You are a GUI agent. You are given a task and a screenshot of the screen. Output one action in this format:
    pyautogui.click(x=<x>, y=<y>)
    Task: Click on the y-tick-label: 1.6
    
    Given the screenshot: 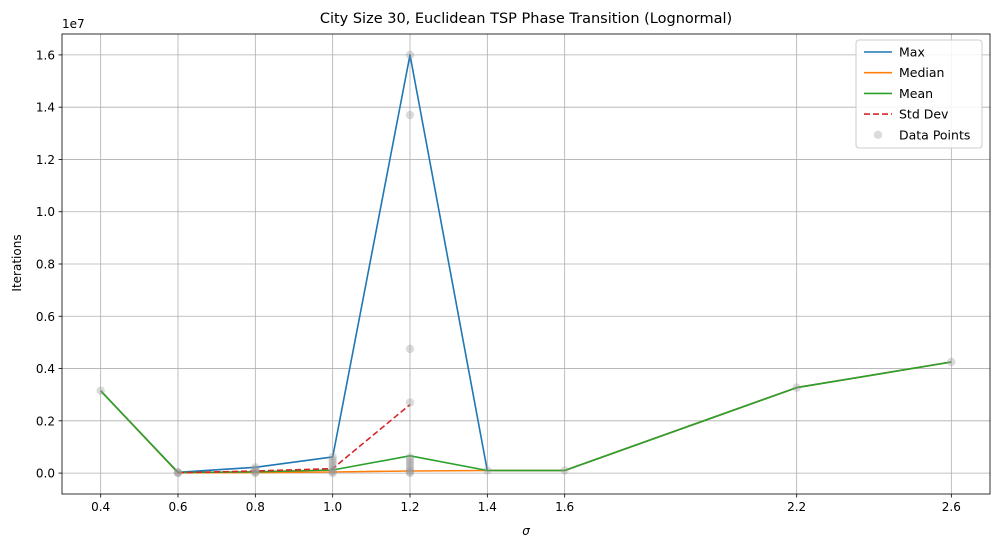 What is the action you would take?
    pyautogui.click(x=45, y=55)
    